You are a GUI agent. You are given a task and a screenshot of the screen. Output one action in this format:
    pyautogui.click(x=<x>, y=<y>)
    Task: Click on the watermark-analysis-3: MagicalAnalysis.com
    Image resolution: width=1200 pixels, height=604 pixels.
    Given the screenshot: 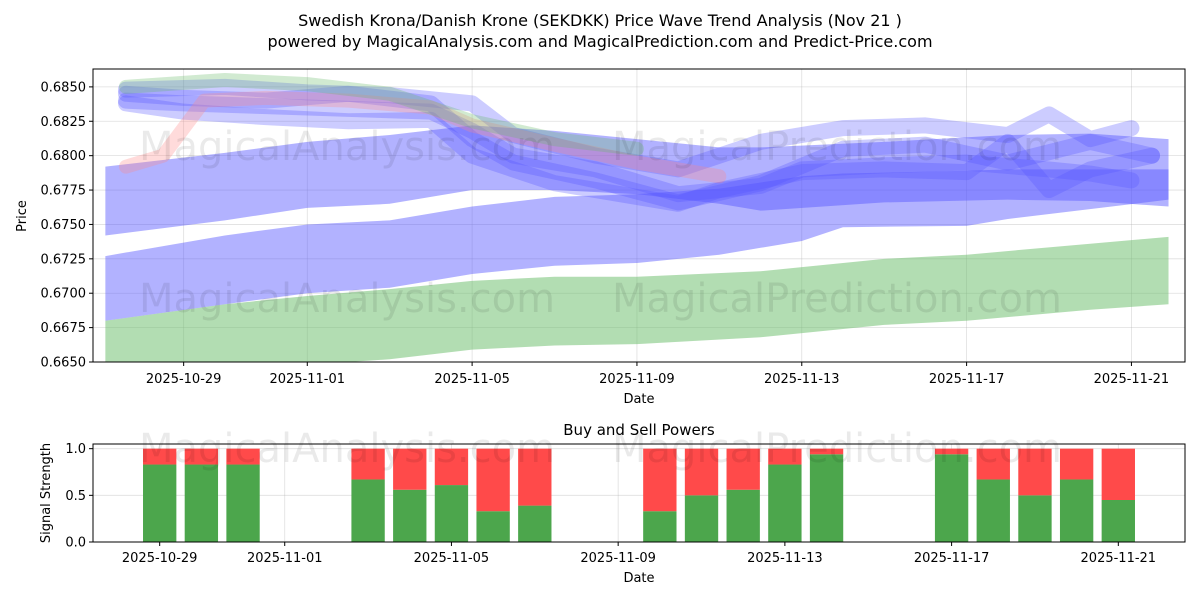 What is the action you would take?
    pyautogui.click(x=347, y=449)
    